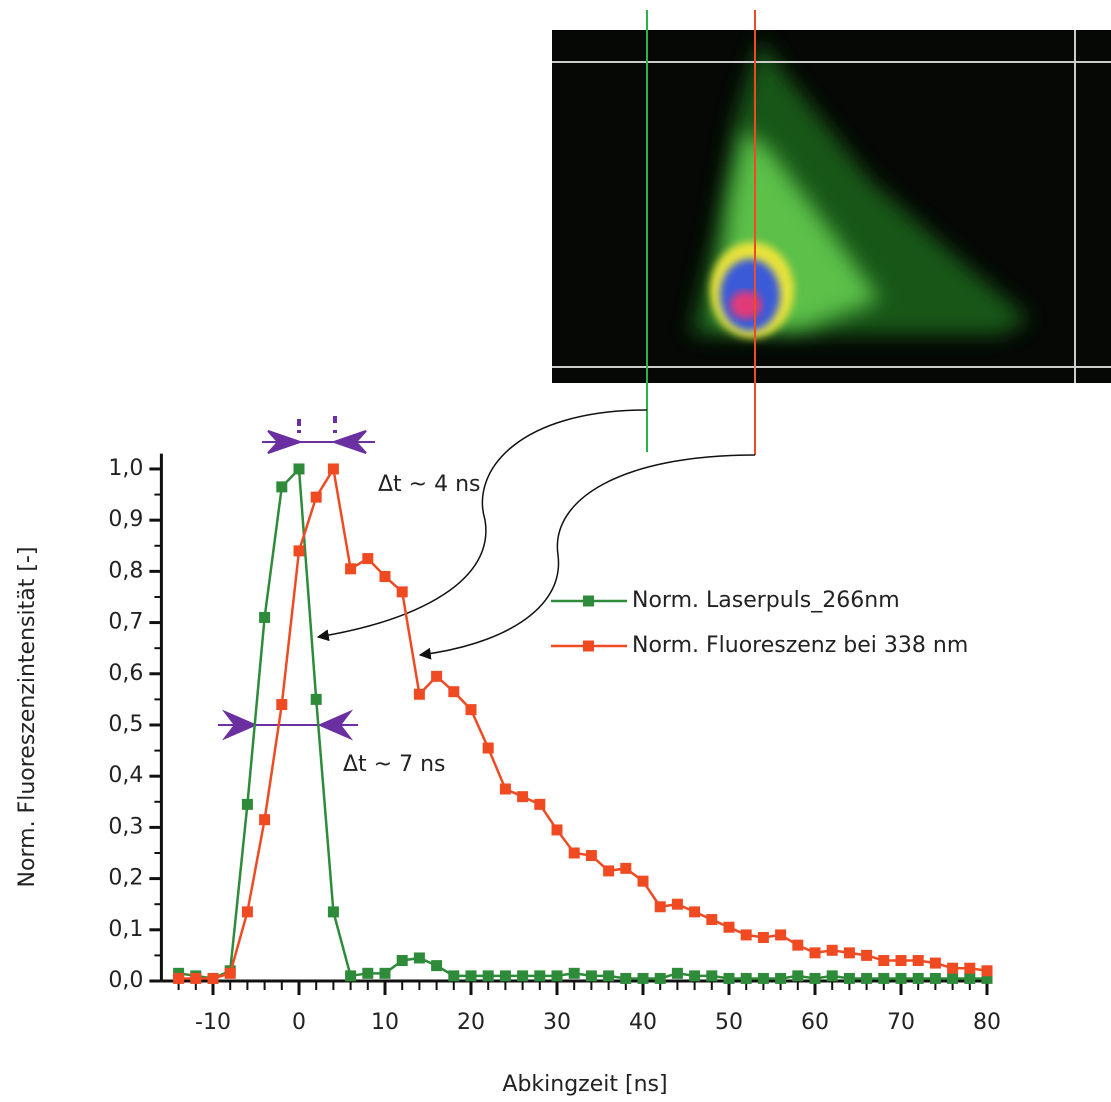 This screenshot has height=1102, width=1111. What do you see at coordinates (643, 1022) in the screenshot?
I see `x-tick-label: 40` at bounding box center [643, 1022].